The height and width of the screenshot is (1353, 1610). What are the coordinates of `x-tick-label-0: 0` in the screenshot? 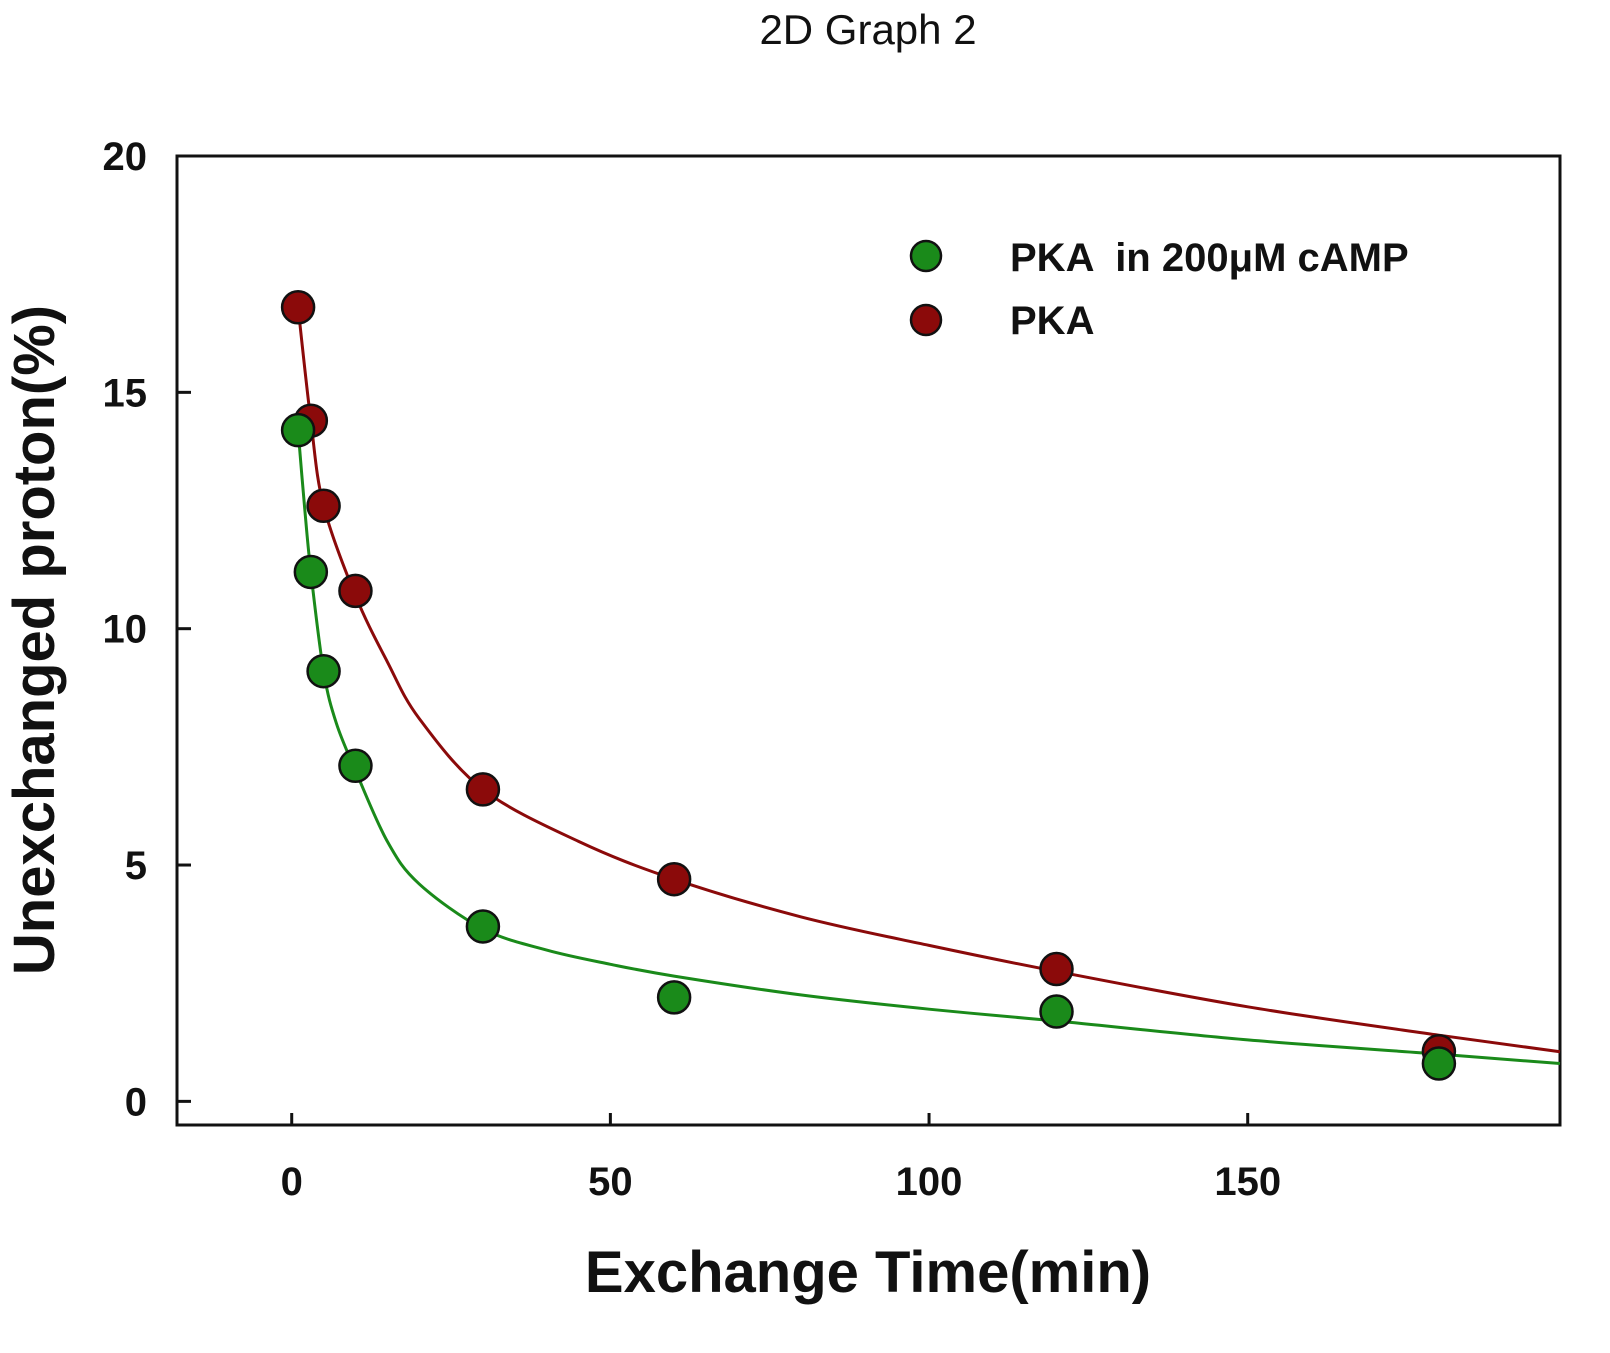 It's located at (292, 1182).